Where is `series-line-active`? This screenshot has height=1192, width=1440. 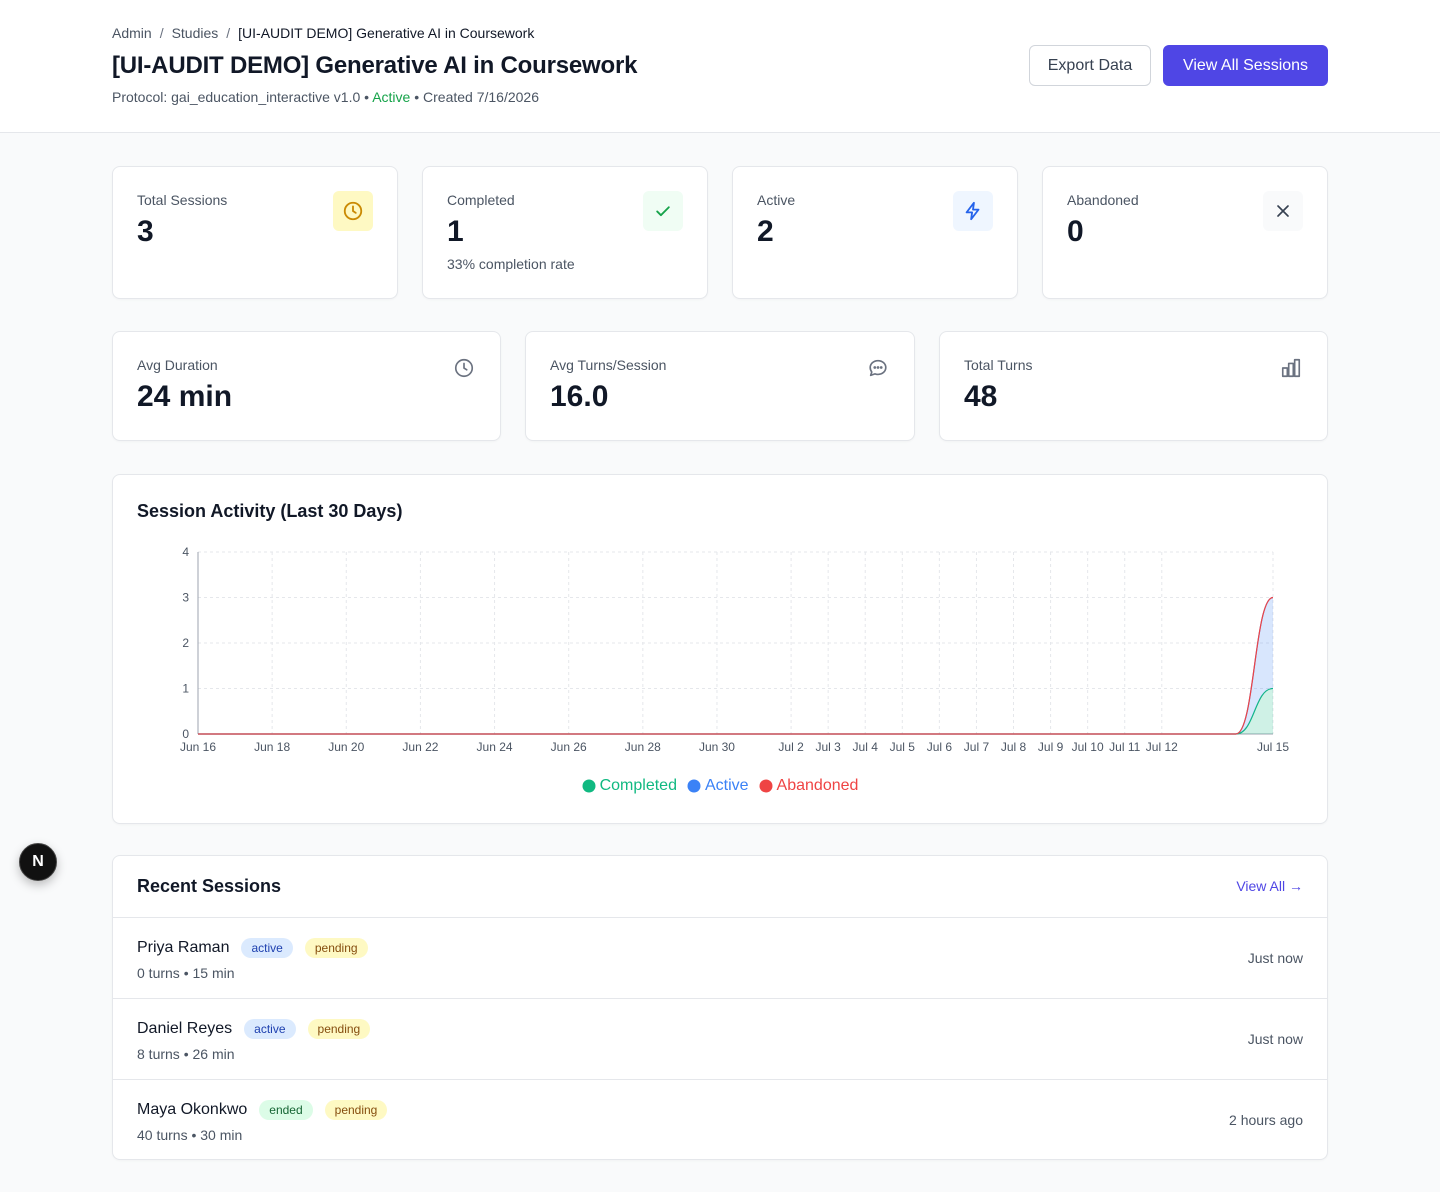
series-line-active is located at coordinates (736, 665).